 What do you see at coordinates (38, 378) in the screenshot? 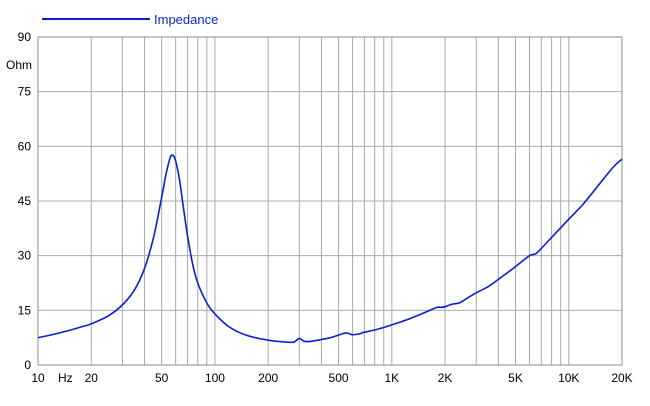
I see `x-tick-label: 10` at bounding box center [38, 378].